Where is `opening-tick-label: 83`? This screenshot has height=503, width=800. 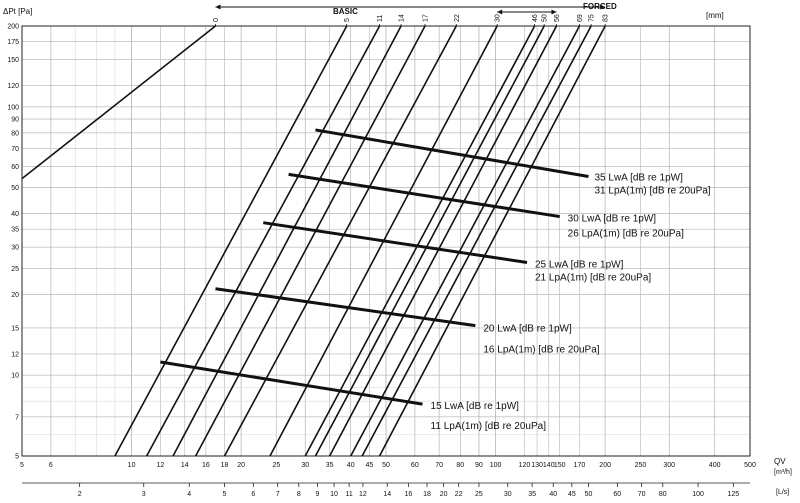 opening-tick-label: 83 is located at coordinates (606, 18).